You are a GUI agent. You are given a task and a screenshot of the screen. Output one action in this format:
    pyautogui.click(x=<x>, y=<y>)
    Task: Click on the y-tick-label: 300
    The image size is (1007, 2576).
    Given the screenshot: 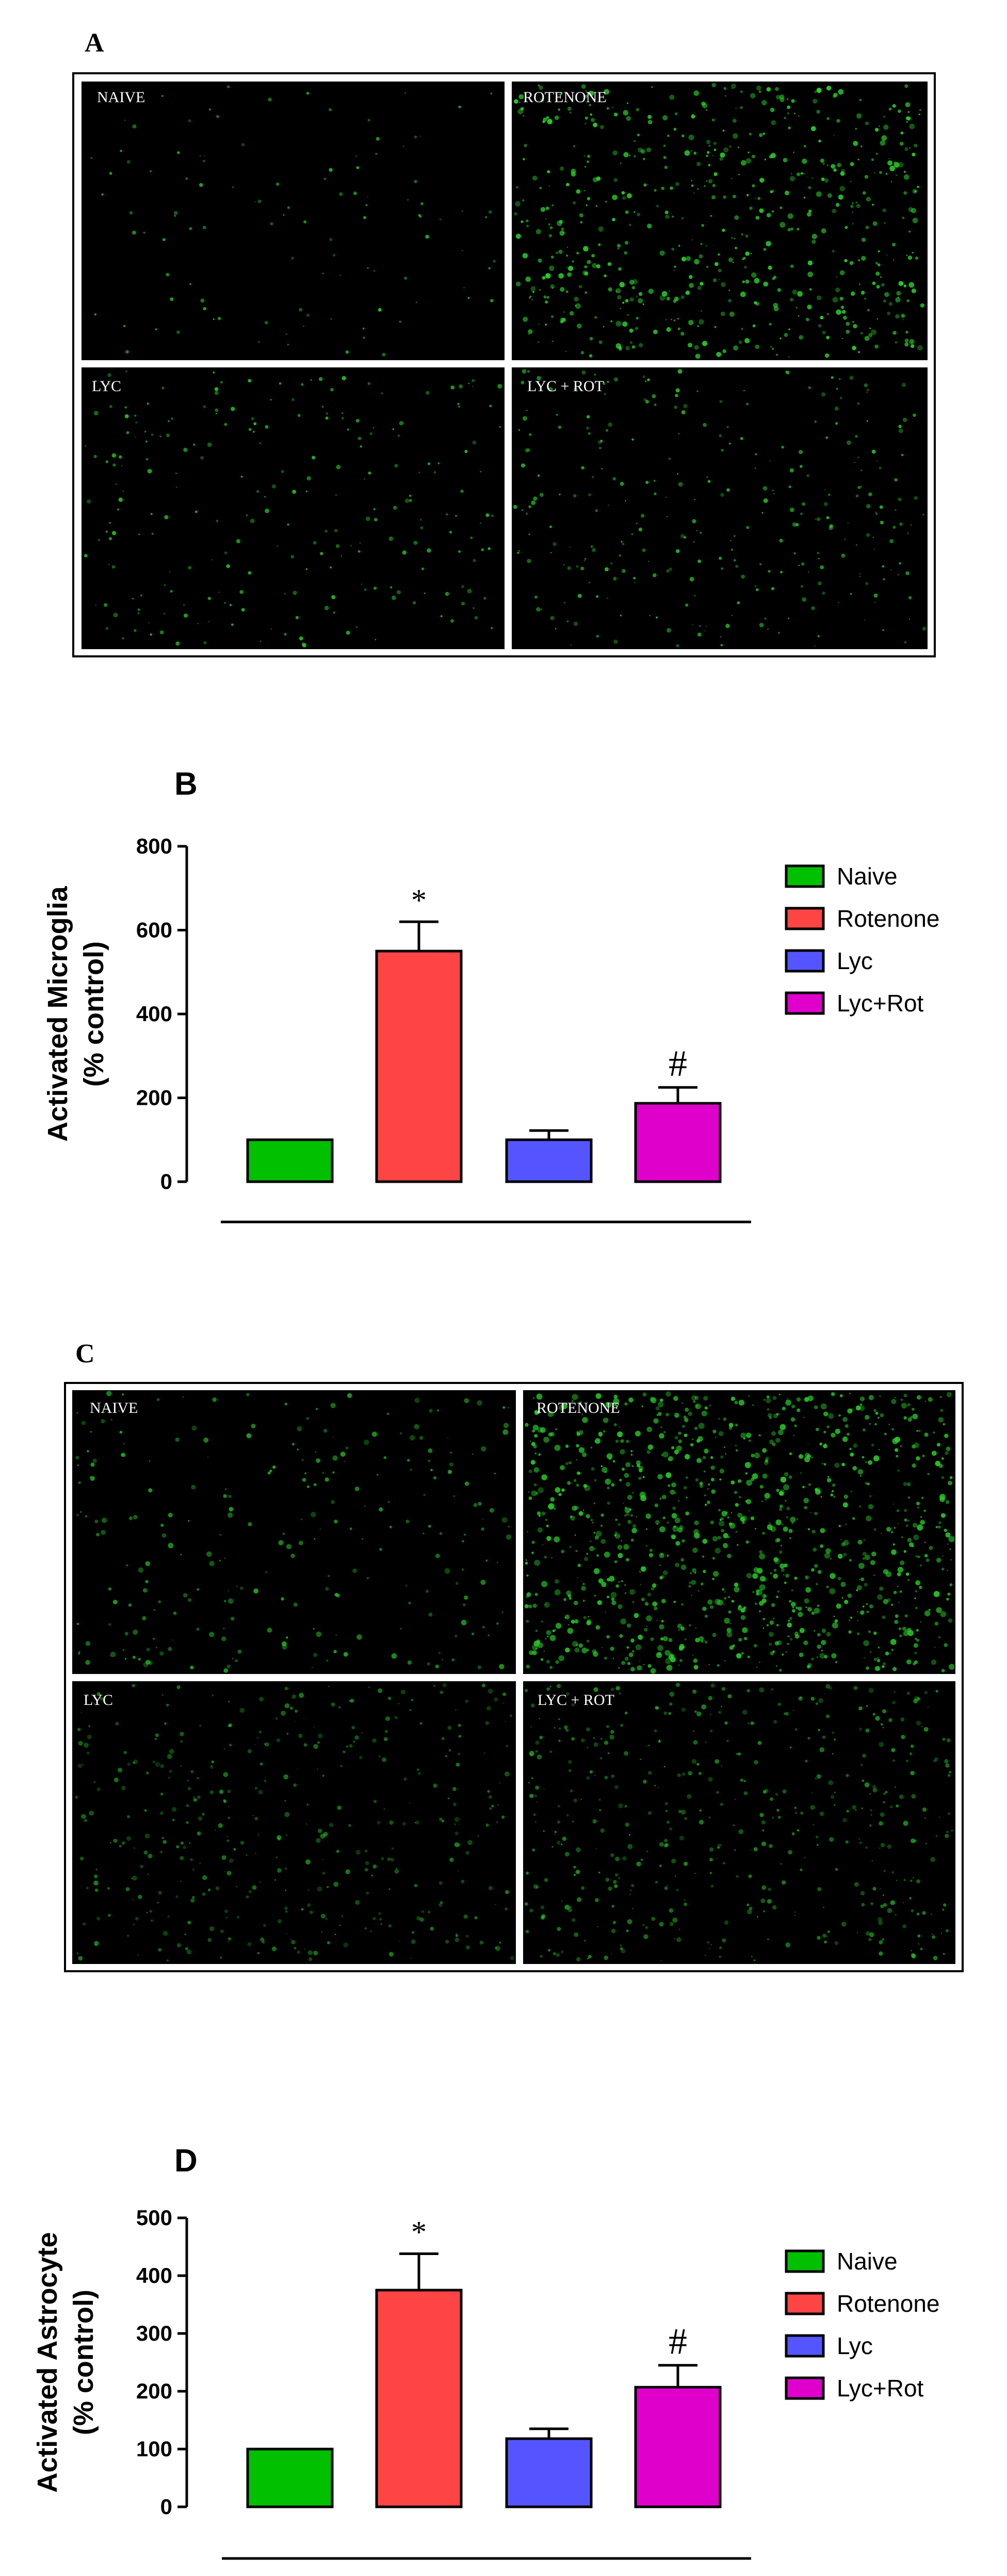 What is the action you would take?
    pyautogui.click(x=154, y=2333)
    